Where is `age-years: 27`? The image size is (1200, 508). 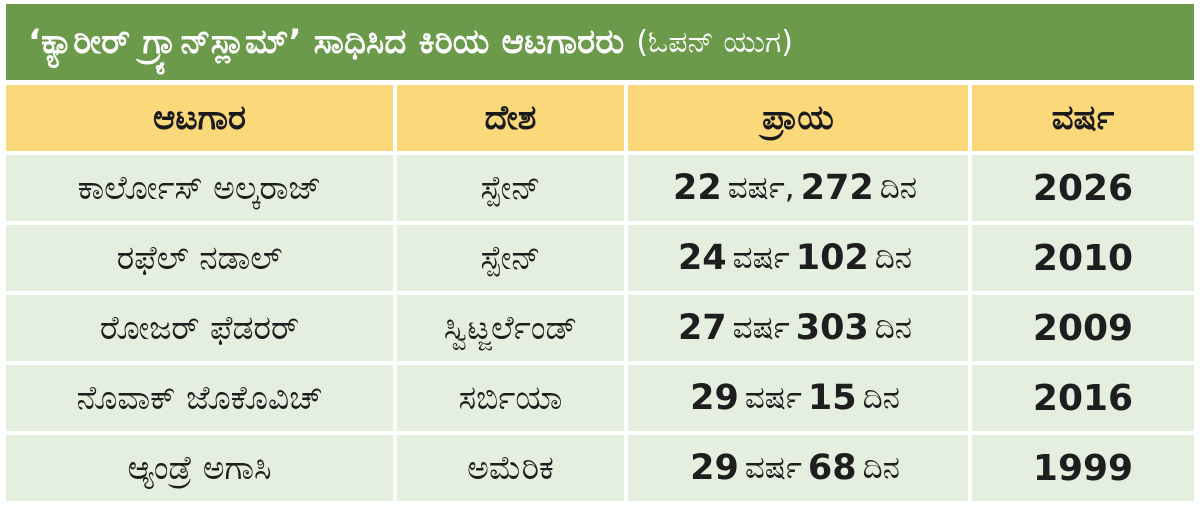 age-years: 27 is located at coordinates (702, 328).